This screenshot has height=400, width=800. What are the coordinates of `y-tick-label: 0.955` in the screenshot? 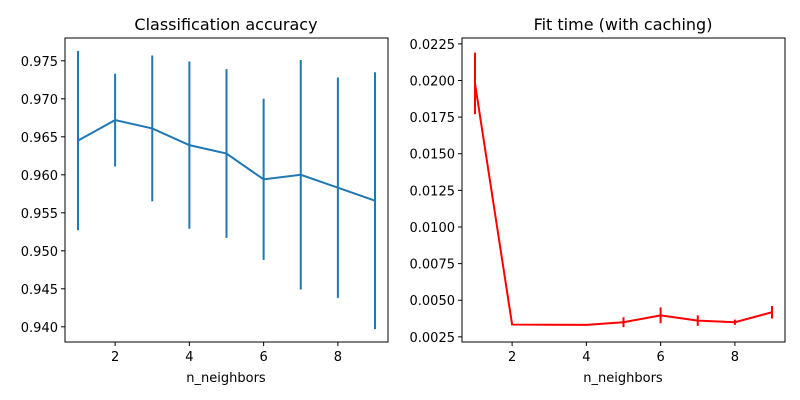 It's located at (39, 214).